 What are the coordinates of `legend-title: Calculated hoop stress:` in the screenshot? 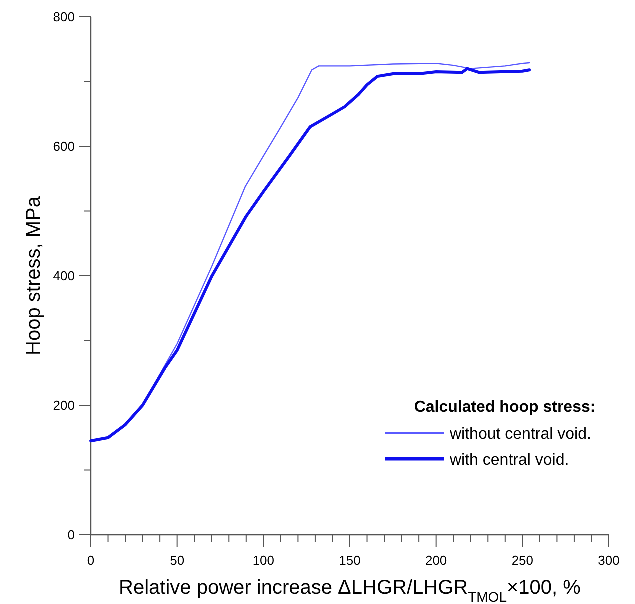 It's located at (505, 407).